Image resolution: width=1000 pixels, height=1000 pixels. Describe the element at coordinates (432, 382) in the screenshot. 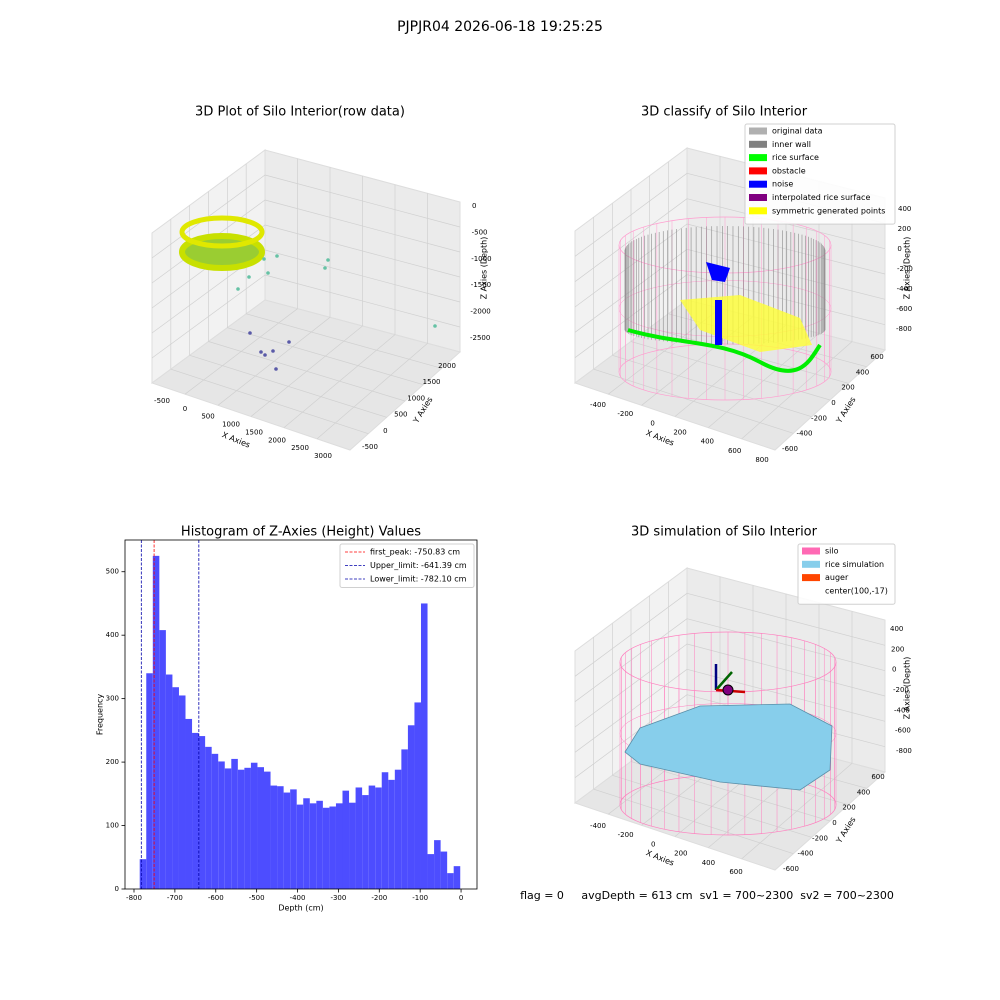

I see `y-tick-label: 1500` at that location.